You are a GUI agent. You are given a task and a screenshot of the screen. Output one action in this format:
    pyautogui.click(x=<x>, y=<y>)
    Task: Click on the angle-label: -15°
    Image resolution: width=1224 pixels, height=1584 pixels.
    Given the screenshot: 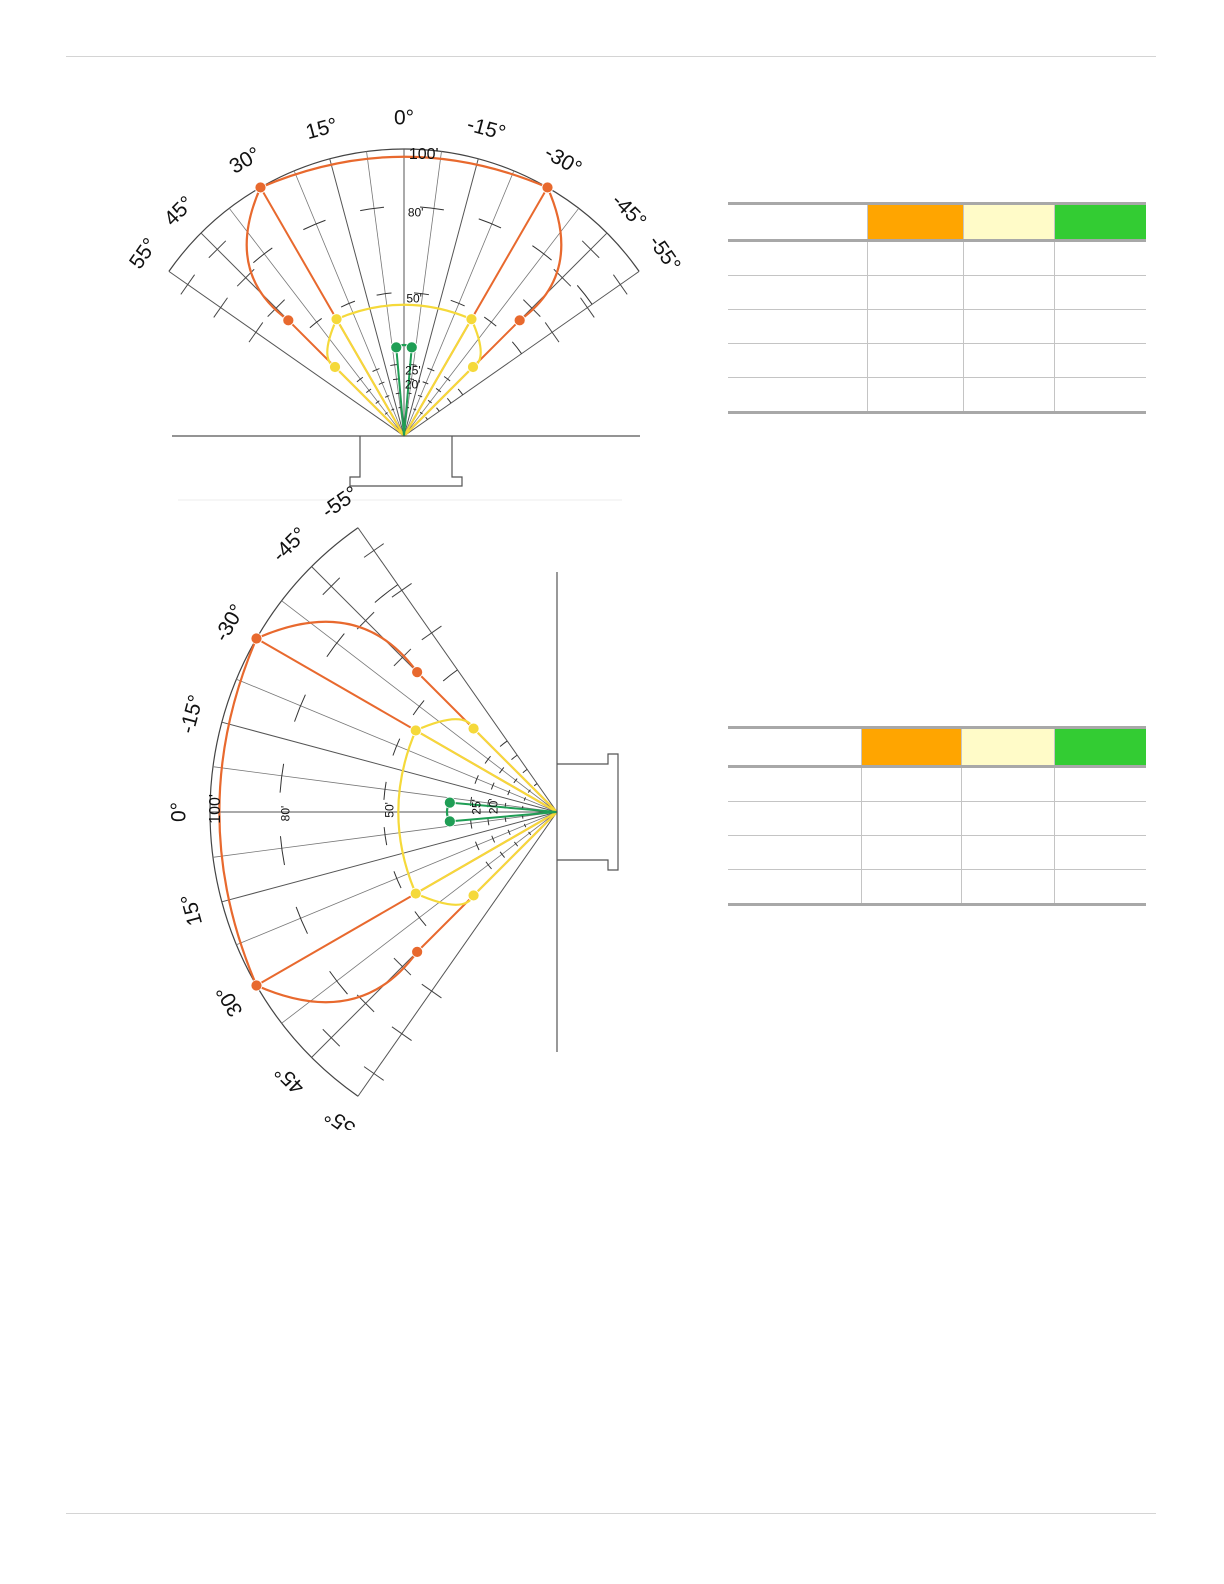 What is the action you would take?
    pyautogui.click(x=192, y=713)
    